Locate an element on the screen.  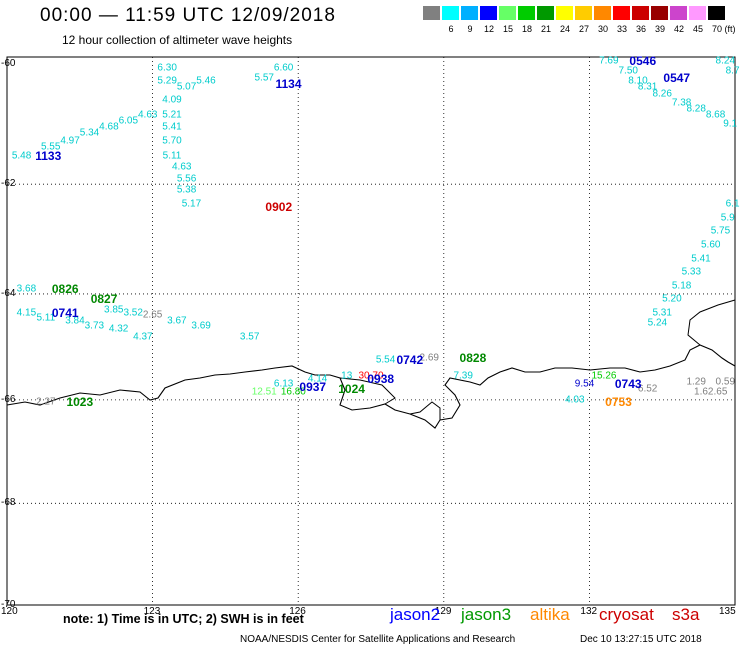
pass-time-label: 0753 is located at coordinates (618, 402).